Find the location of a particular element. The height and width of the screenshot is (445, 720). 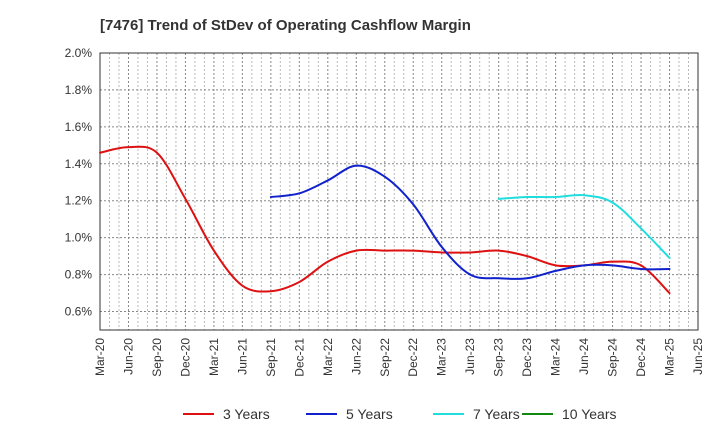

y-axis-ticks: 0.6% 0.8% 1.0% 1.2% 1.4% 1.6% 1.8% 2.0% is located at coordinates (79, 182).